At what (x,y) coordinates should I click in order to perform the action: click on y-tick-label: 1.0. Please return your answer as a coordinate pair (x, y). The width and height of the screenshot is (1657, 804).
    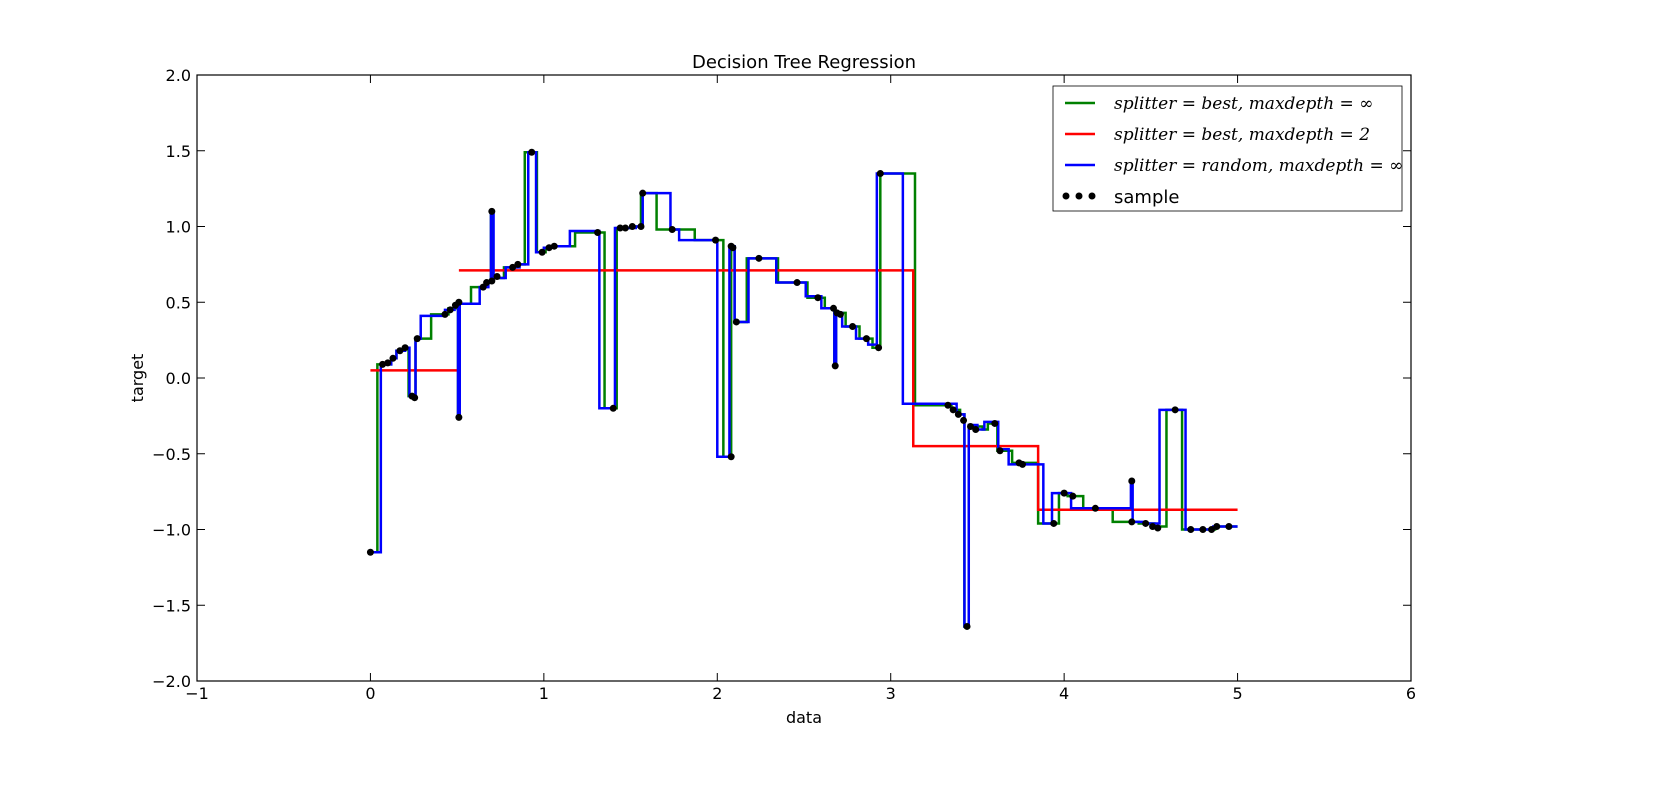
    Looking at the image, I should click on (178, 227).